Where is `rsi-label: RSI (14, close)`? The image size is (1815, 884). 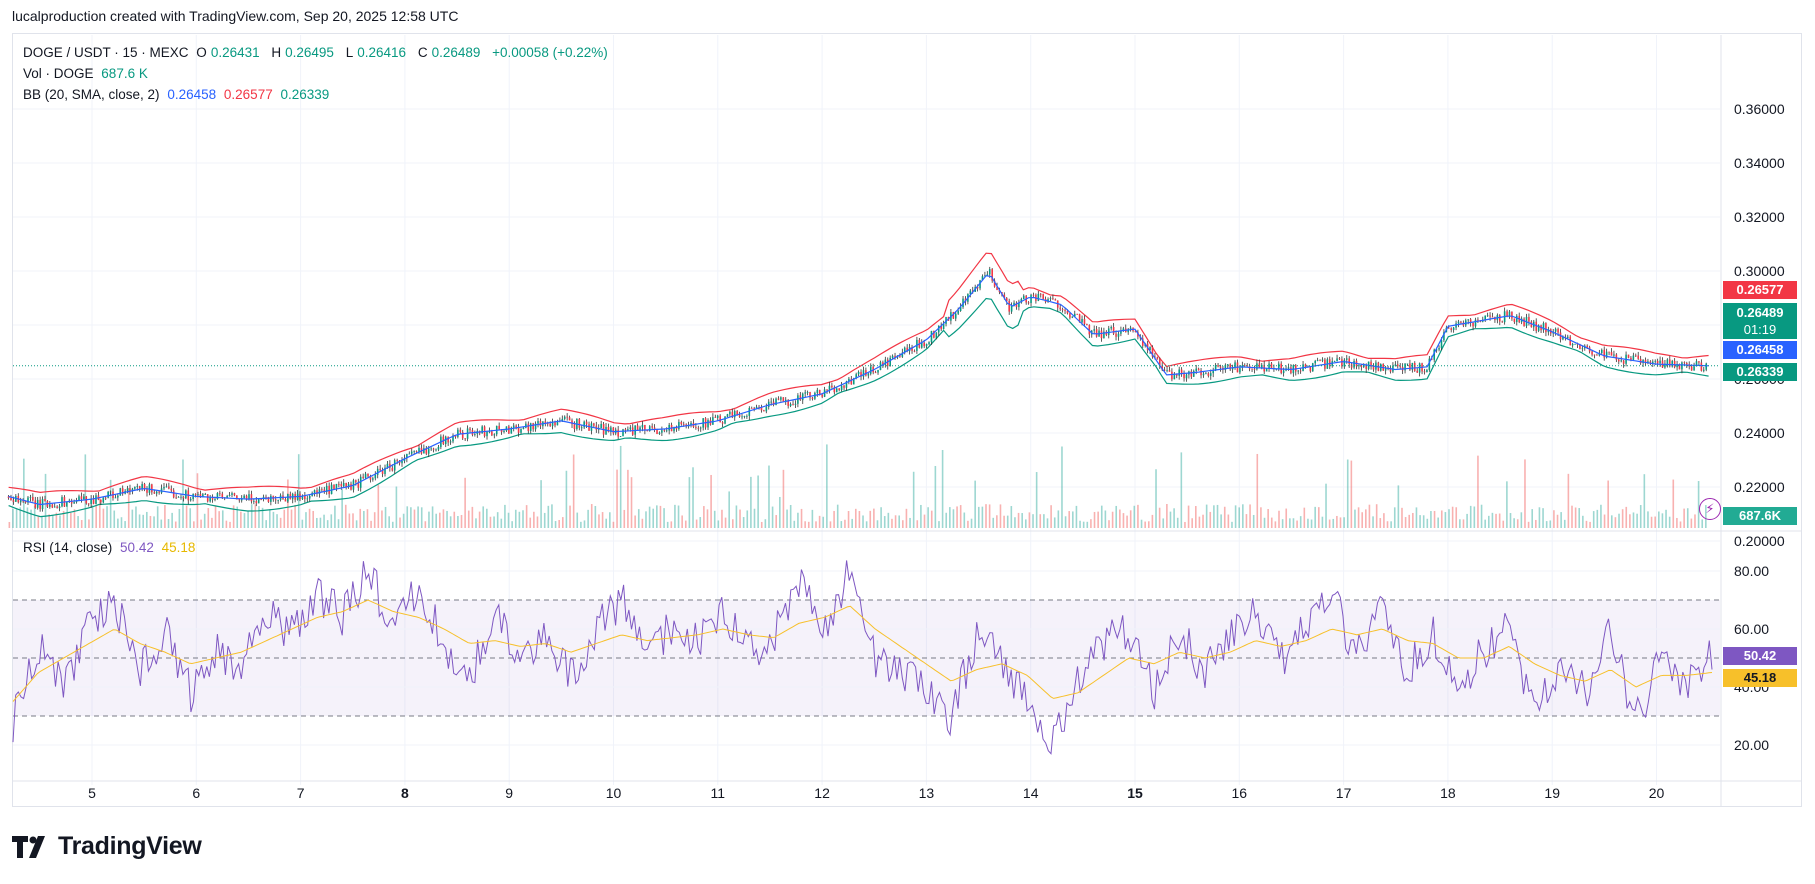 rsi-label: RSI (14, close) is located at coordinates (68, 547).